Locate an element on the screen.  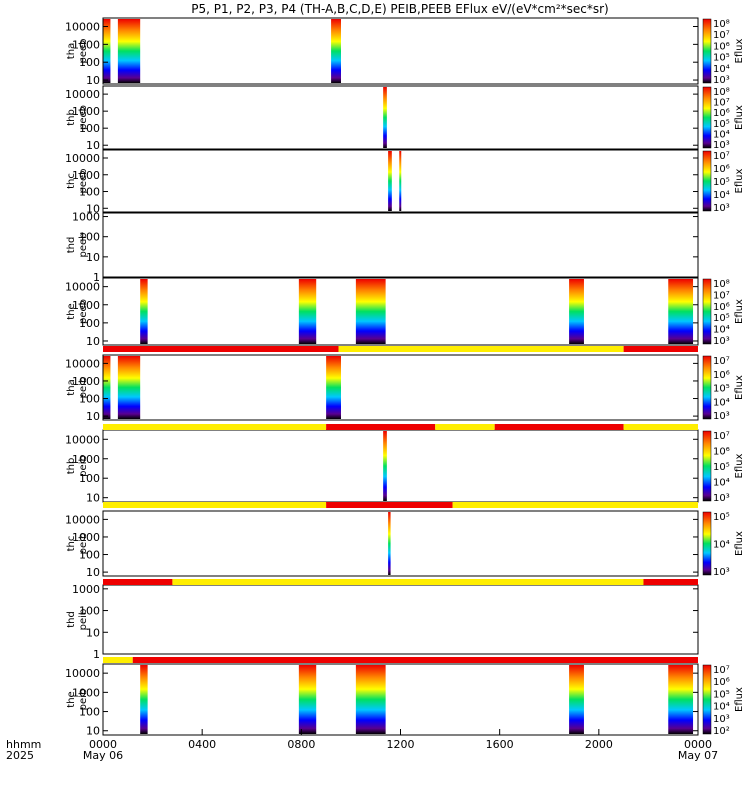
y-label-instrument: thd is located at coordinates (71, 245).